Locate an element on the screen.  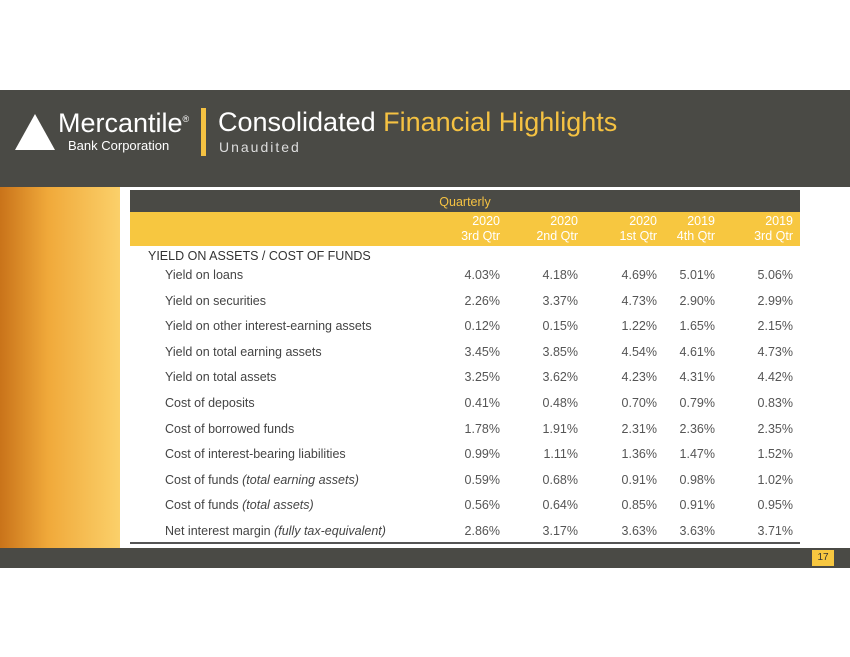
label-text: Yield on securities is located at coordinates (215, 300).